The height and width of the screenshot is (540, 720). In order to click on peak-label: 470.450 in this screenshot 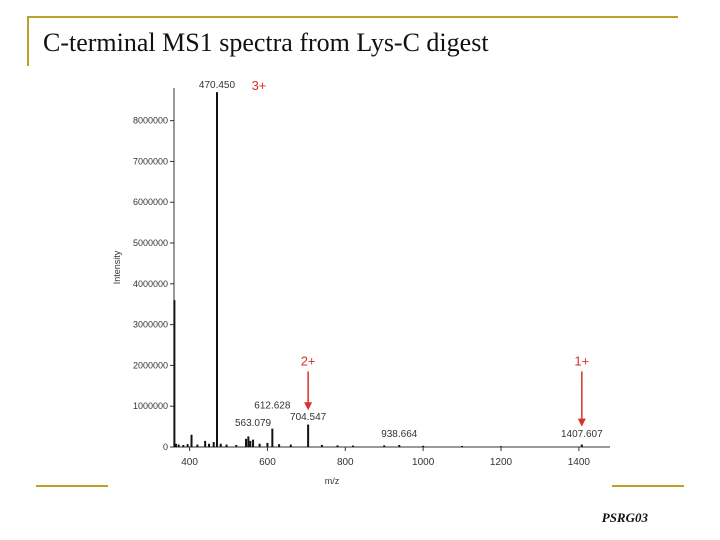, I will do `click(217, 85)`.